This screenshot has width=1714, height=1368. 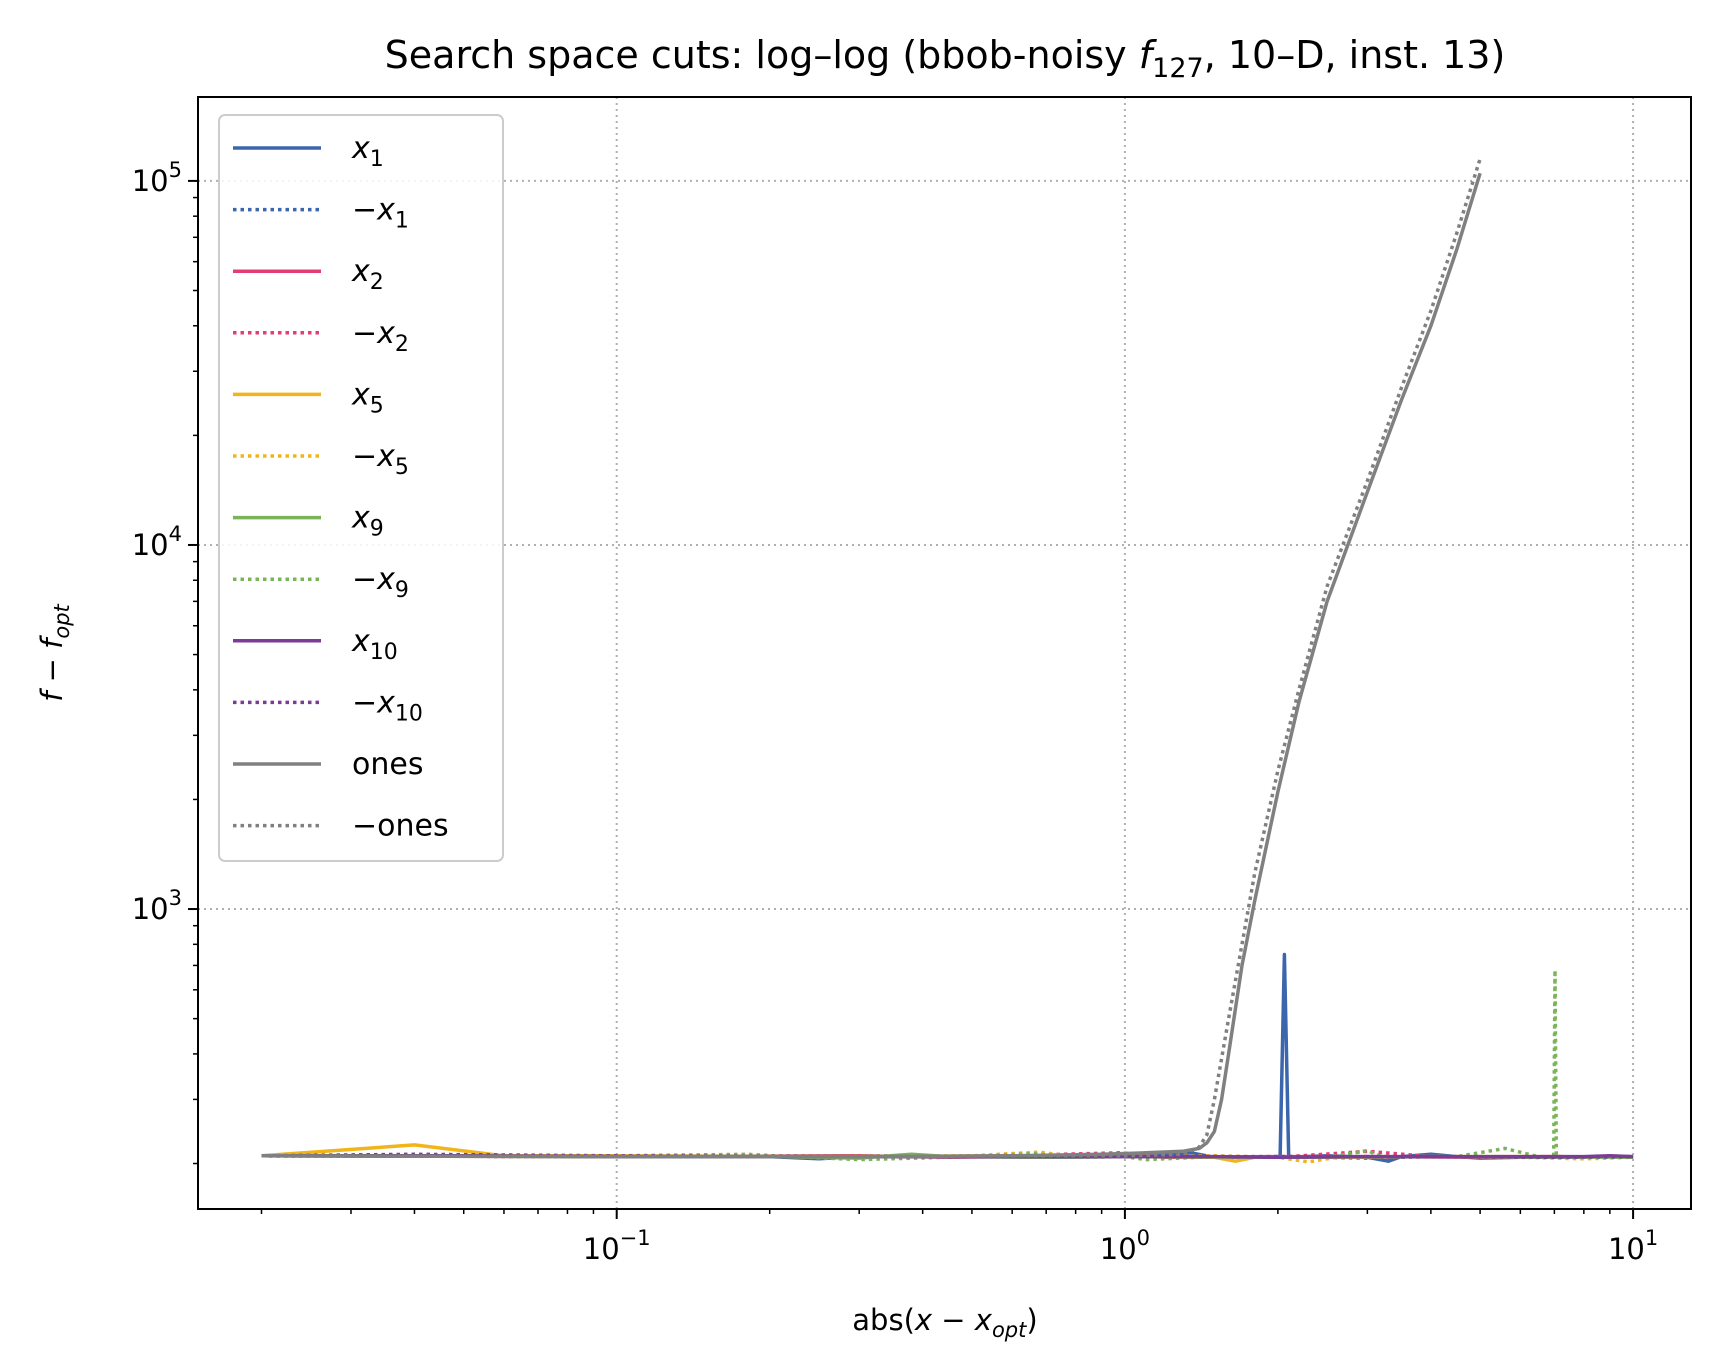 I want to click on x-tick-label-exp: 1, so click(x=1651, y=1238).